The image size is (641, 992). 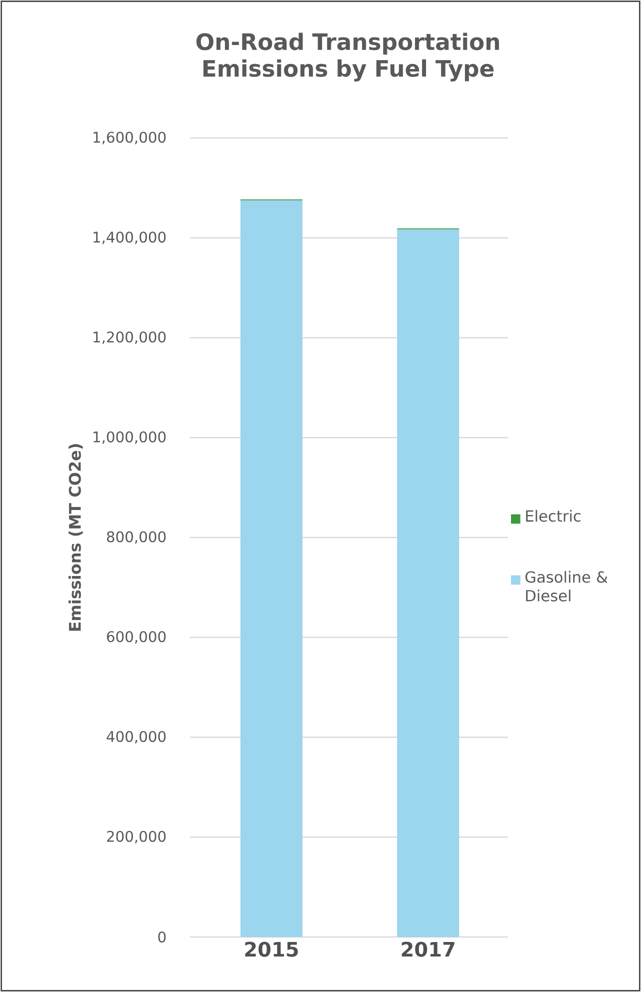 I want to click on y-tick-label: 1,400,000, so click(x=130, y=238).